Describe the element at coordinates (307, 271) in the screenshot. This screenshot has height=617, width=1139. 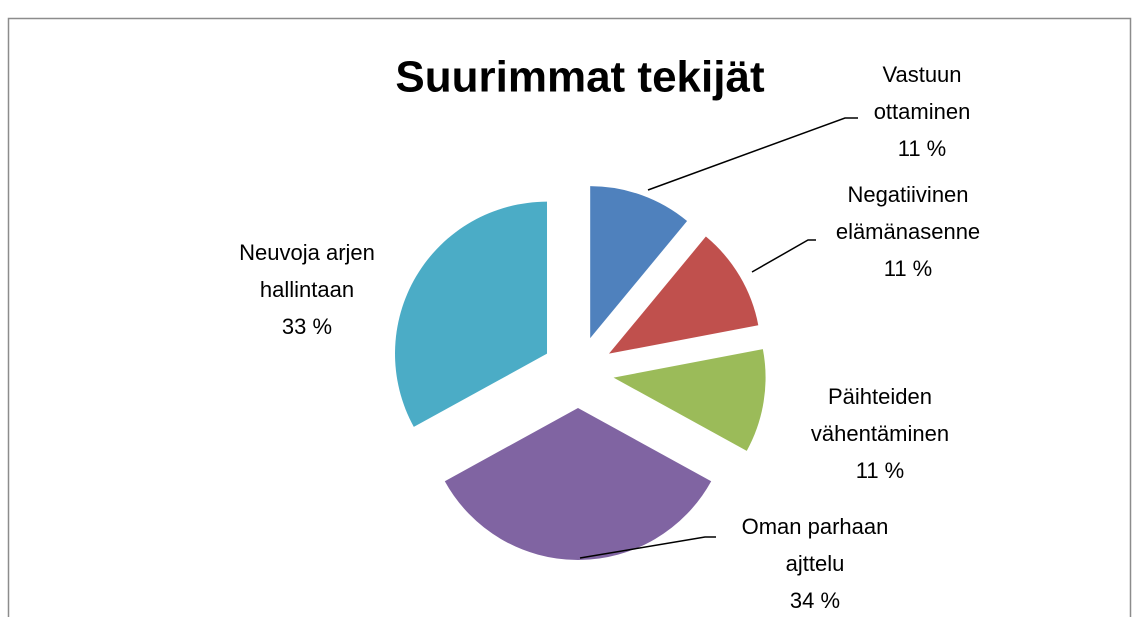
I see `category-label: Neuvoja arjen hallintaan` at that location.